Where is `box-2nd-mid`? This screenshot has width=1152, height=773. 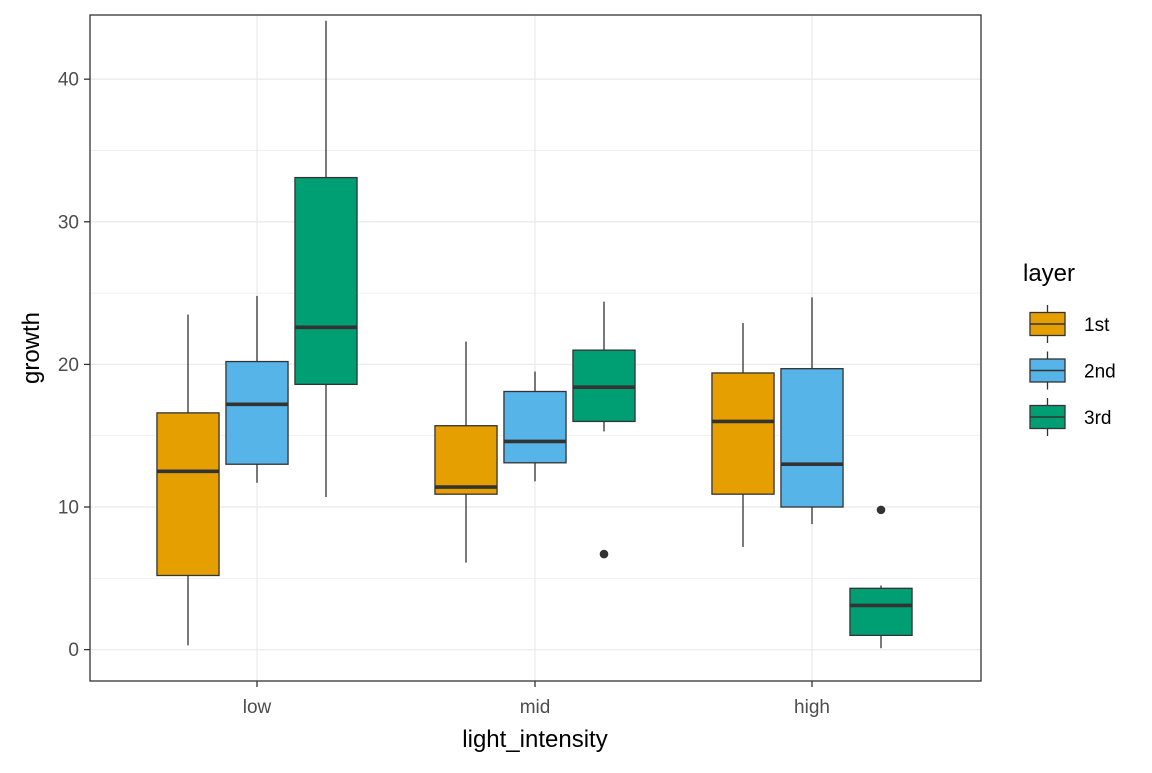
box-2nd-mid is located at coordinates (535, 426).